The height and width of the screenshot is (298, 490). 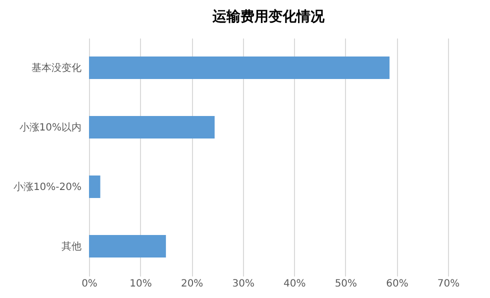 I want to click on x-tick-label: 0%, so click(x=90, y=284).